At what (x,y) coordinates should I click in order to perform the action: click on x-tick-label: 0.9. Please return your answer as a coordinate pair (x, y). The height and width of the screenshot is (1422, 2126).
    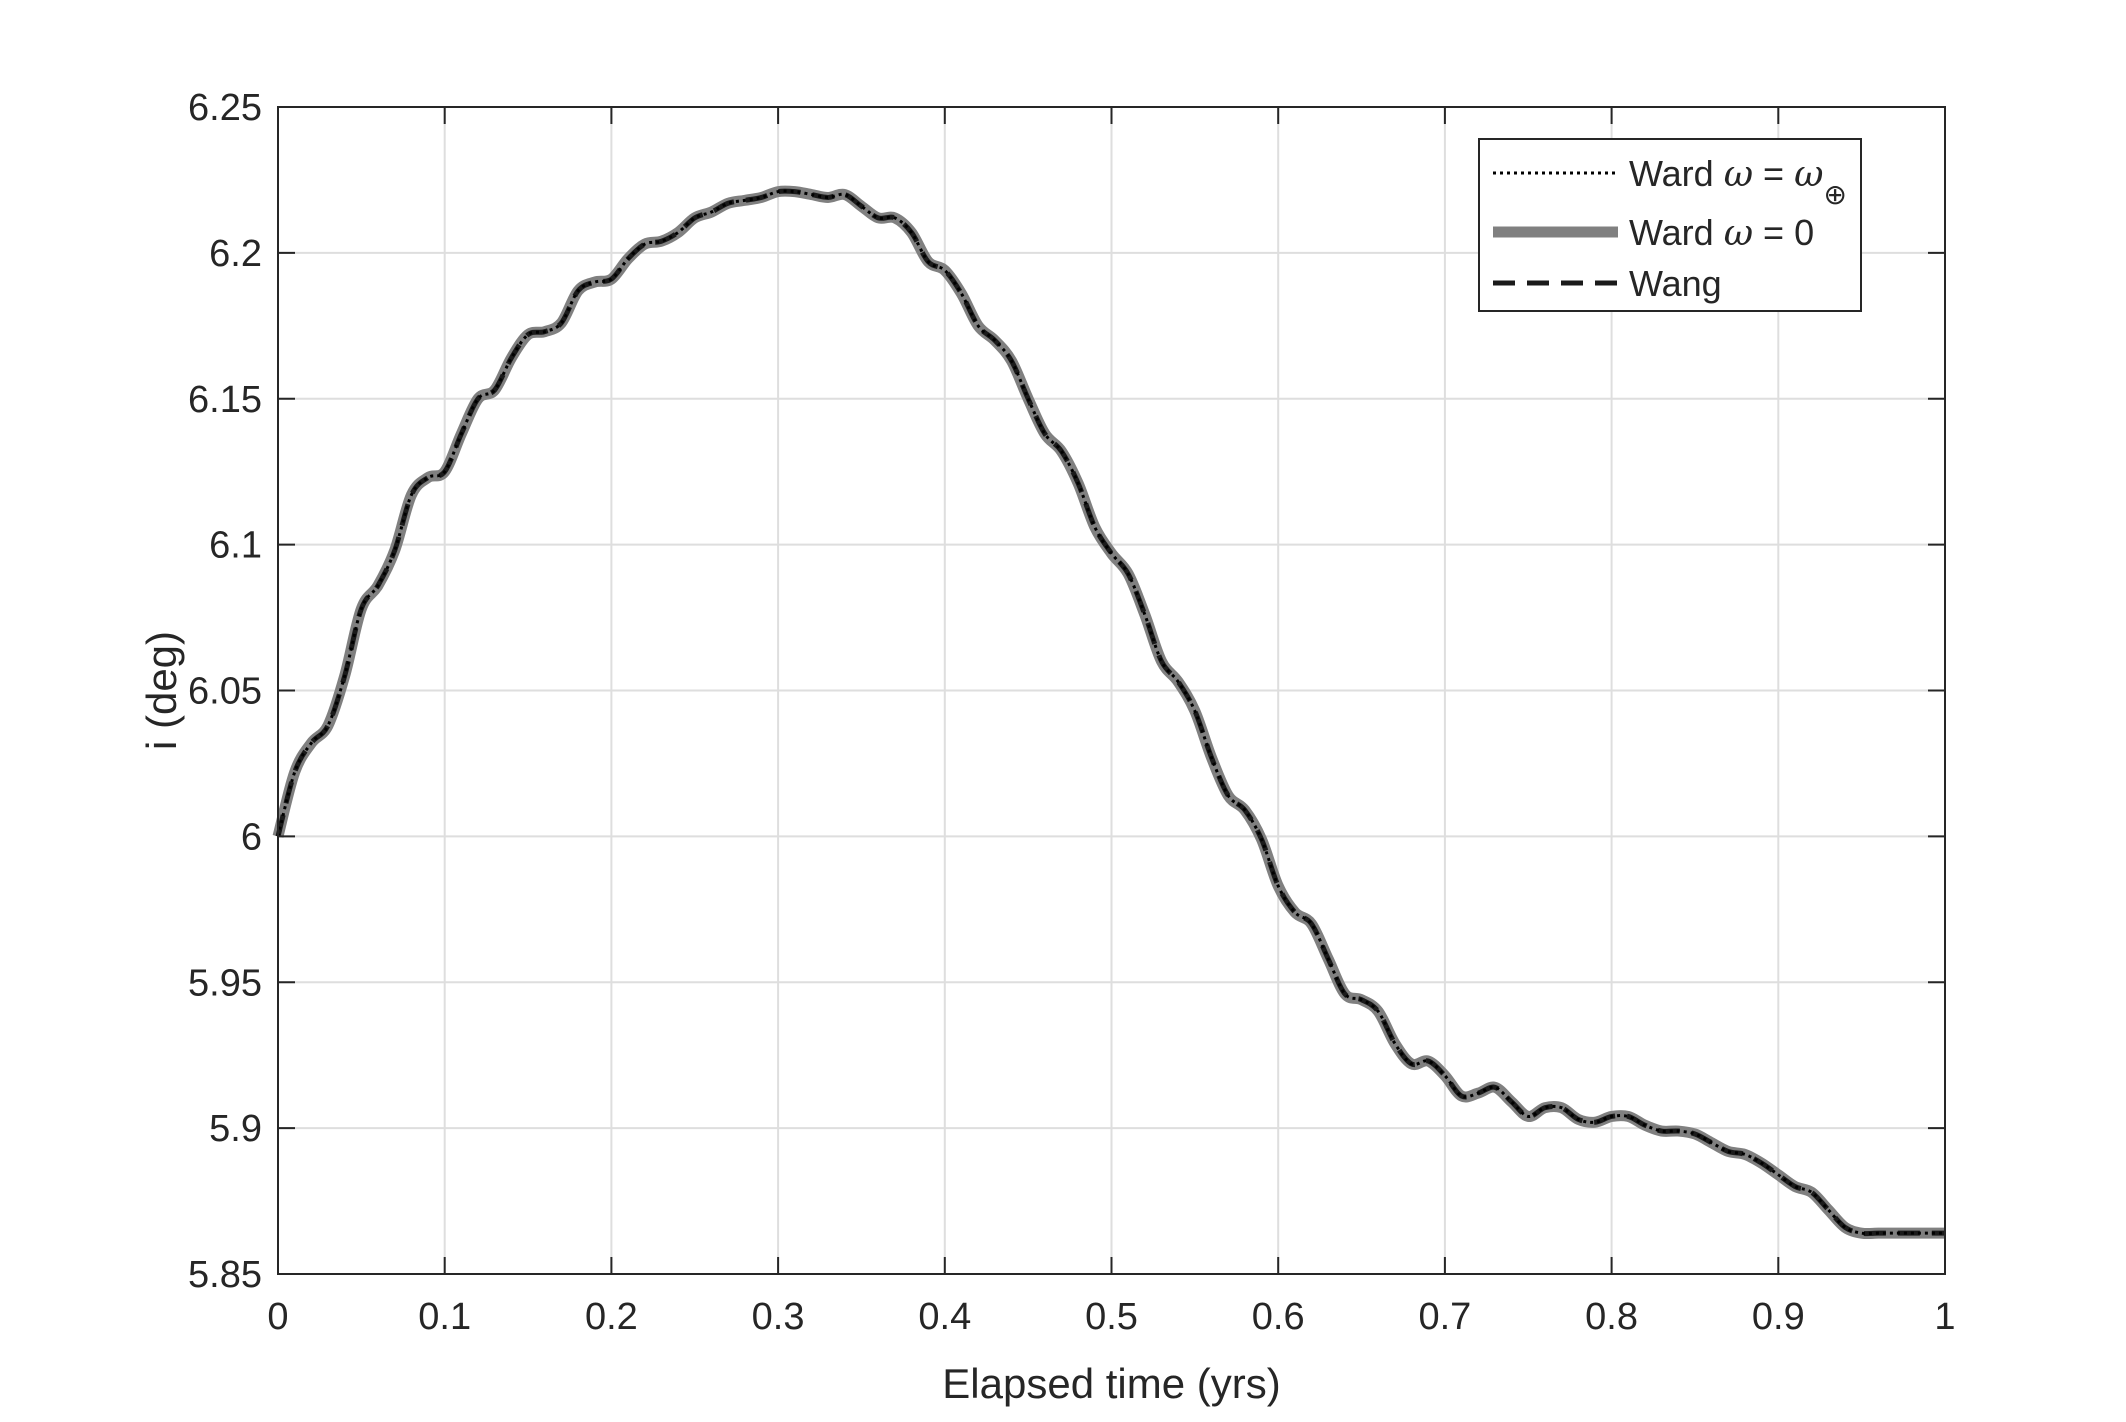
    Looking at the image, I should click on (1778, 1317).